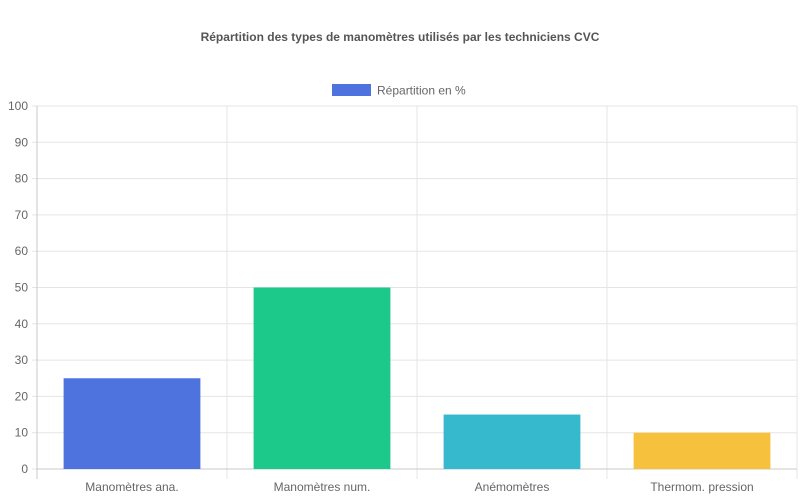  Describe the element at coordinates (24, 469) in the screenshot. I see `y-tick-label: 0` at that location.